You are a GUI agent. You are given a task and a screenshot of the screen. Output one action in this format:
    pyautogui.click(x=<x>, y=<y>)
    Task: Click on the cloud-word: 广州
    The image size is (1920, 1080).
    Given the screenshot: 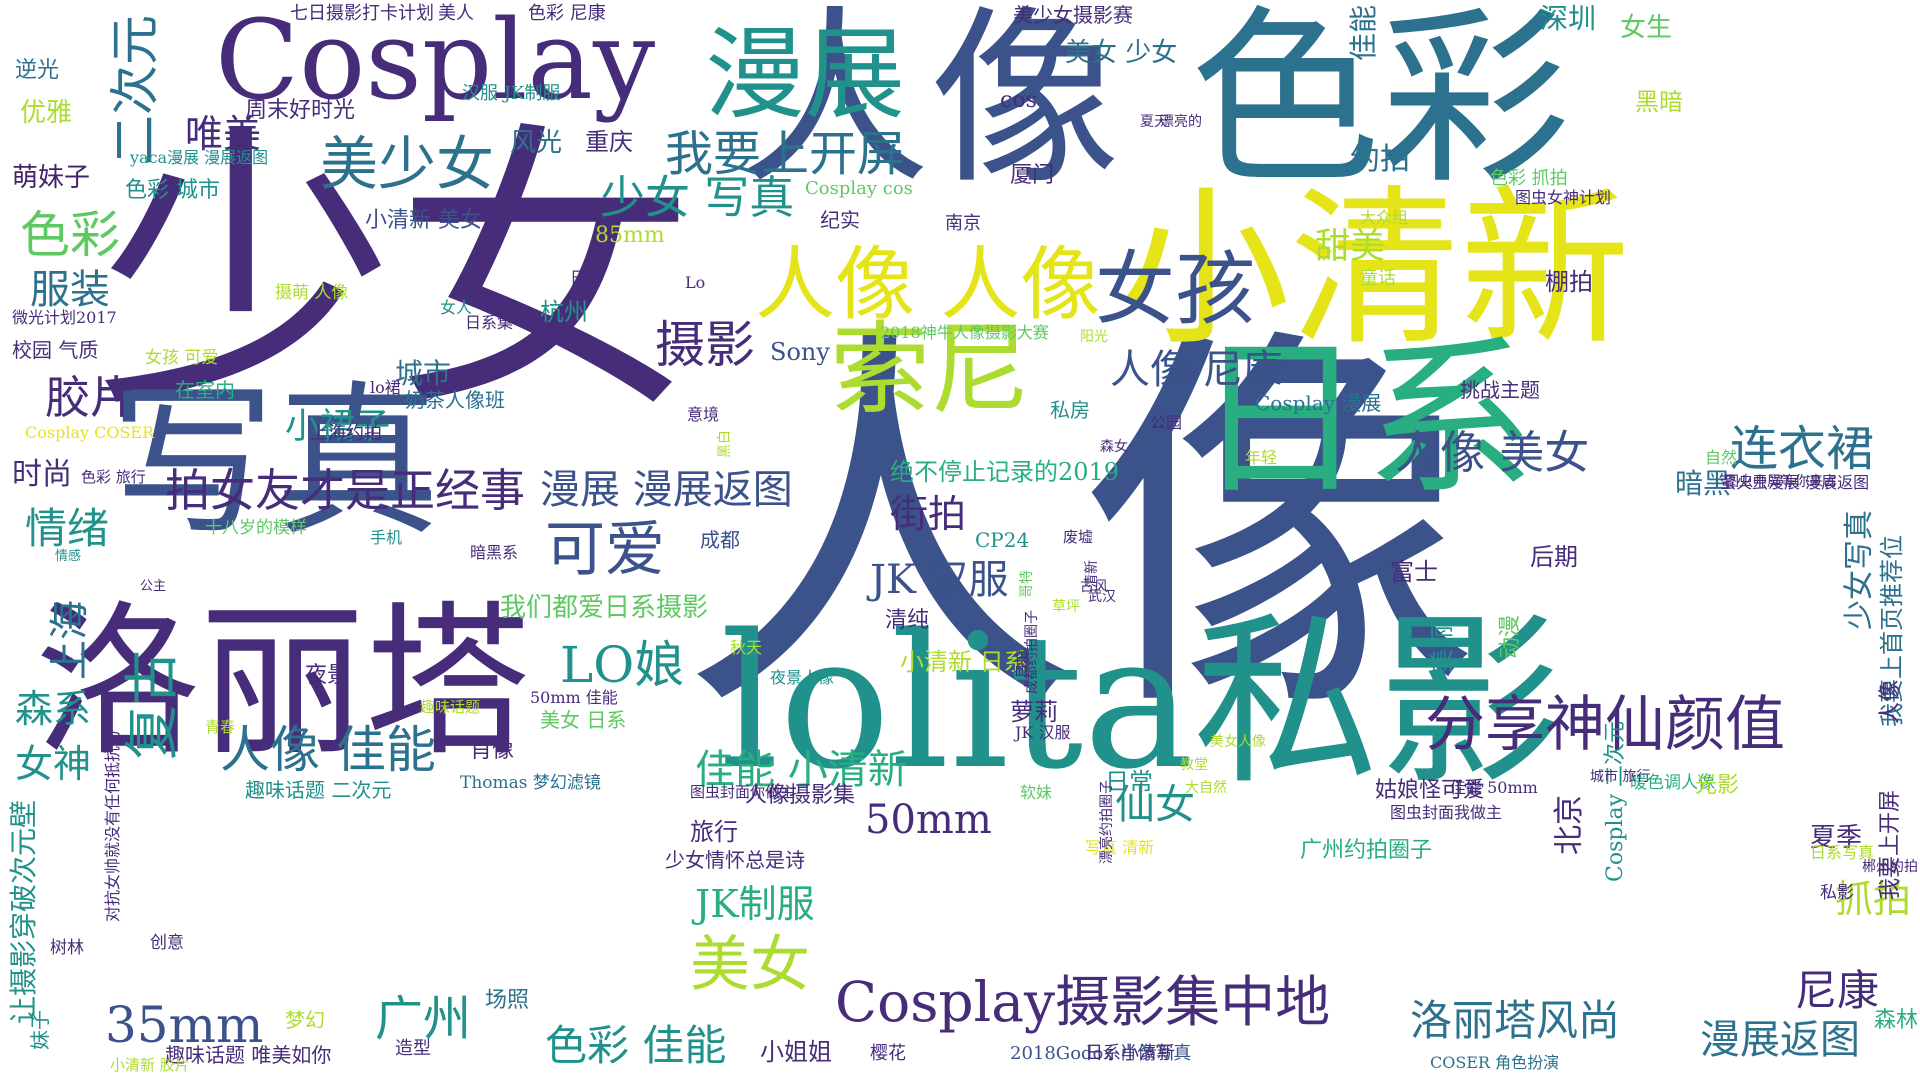 What is the action you would take?
    pyautogui.click(x=423, y=1019)
    